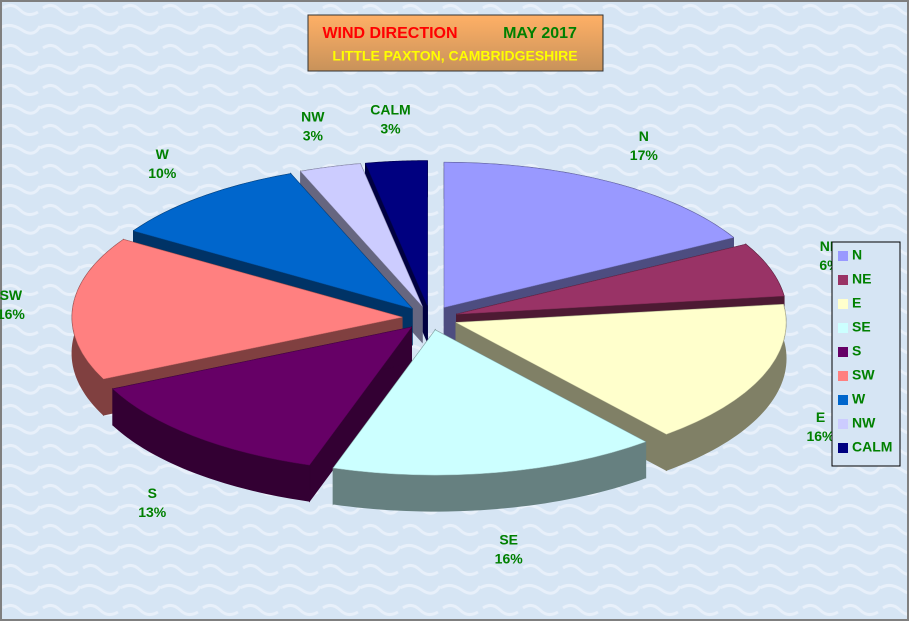 Image resolution: width=911 pixels, height=623 pixels. What do you see at coordinates (162, 173) in the screenshot?
I see `data-label-value: 10%` at bounding box center [162, 173].